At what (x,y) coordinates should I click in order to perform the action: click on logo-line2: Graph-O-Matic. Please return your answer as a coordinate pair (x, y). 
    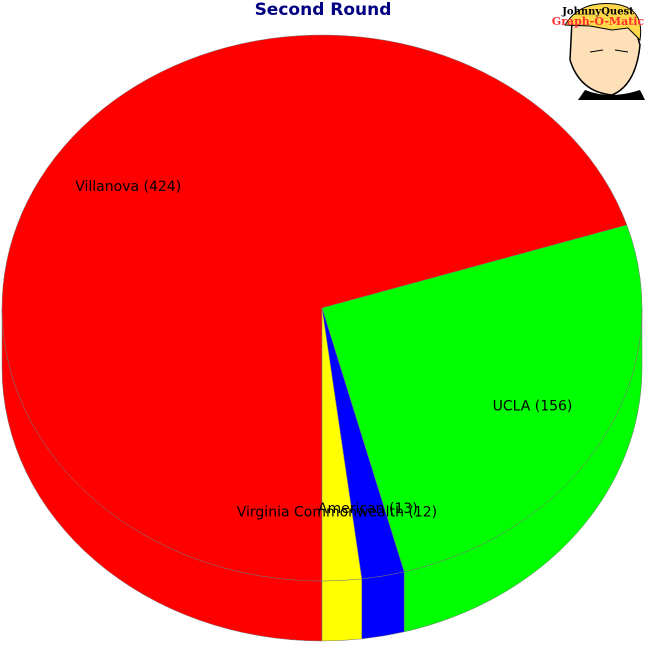
    Looking at the image, I should click on (598, 21).